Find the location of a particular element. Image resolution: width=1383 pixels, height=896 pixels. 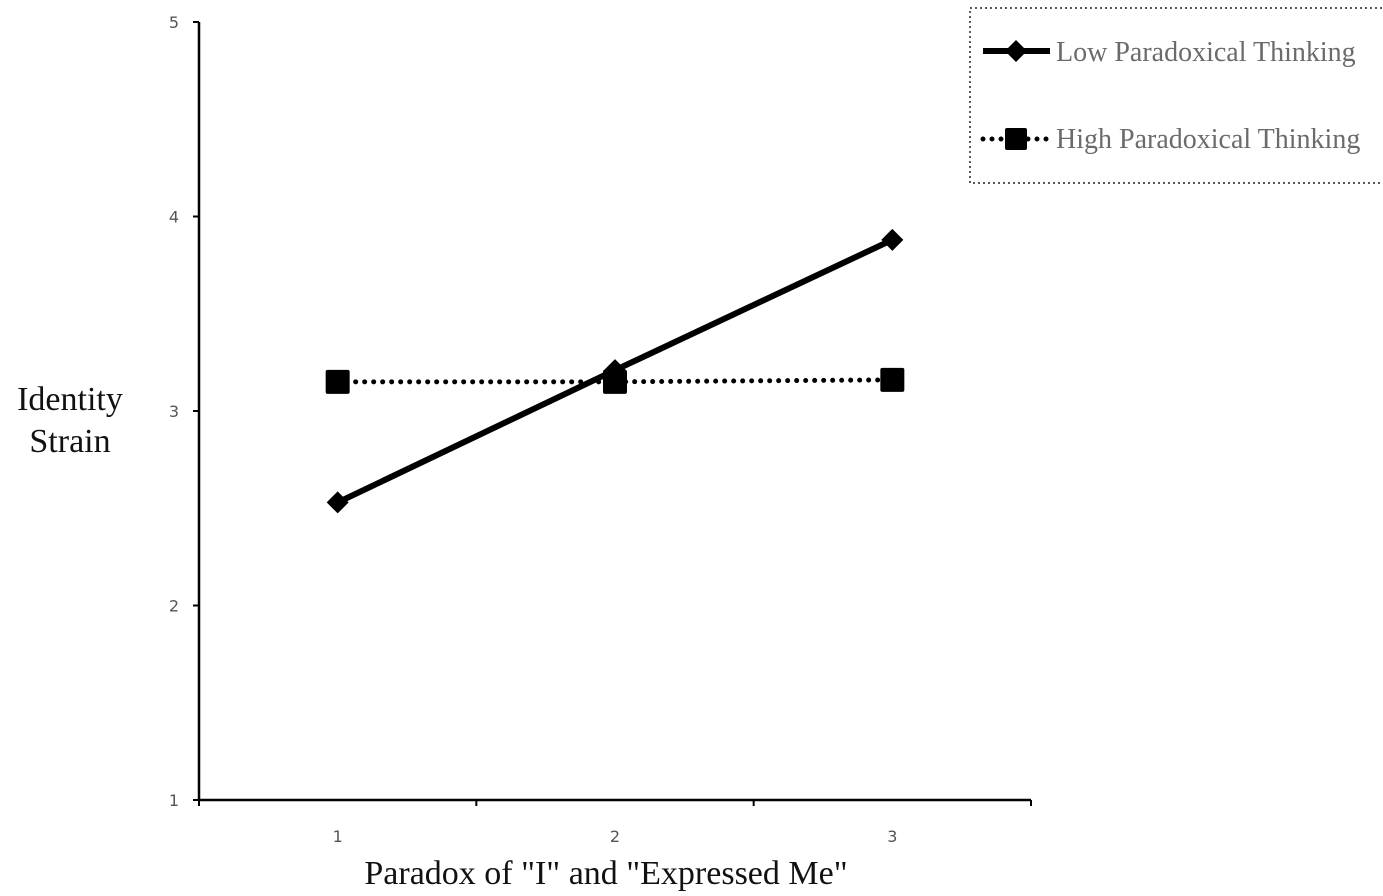

y-axis-title-line-2: Strain is located at coordinates (69, 441).